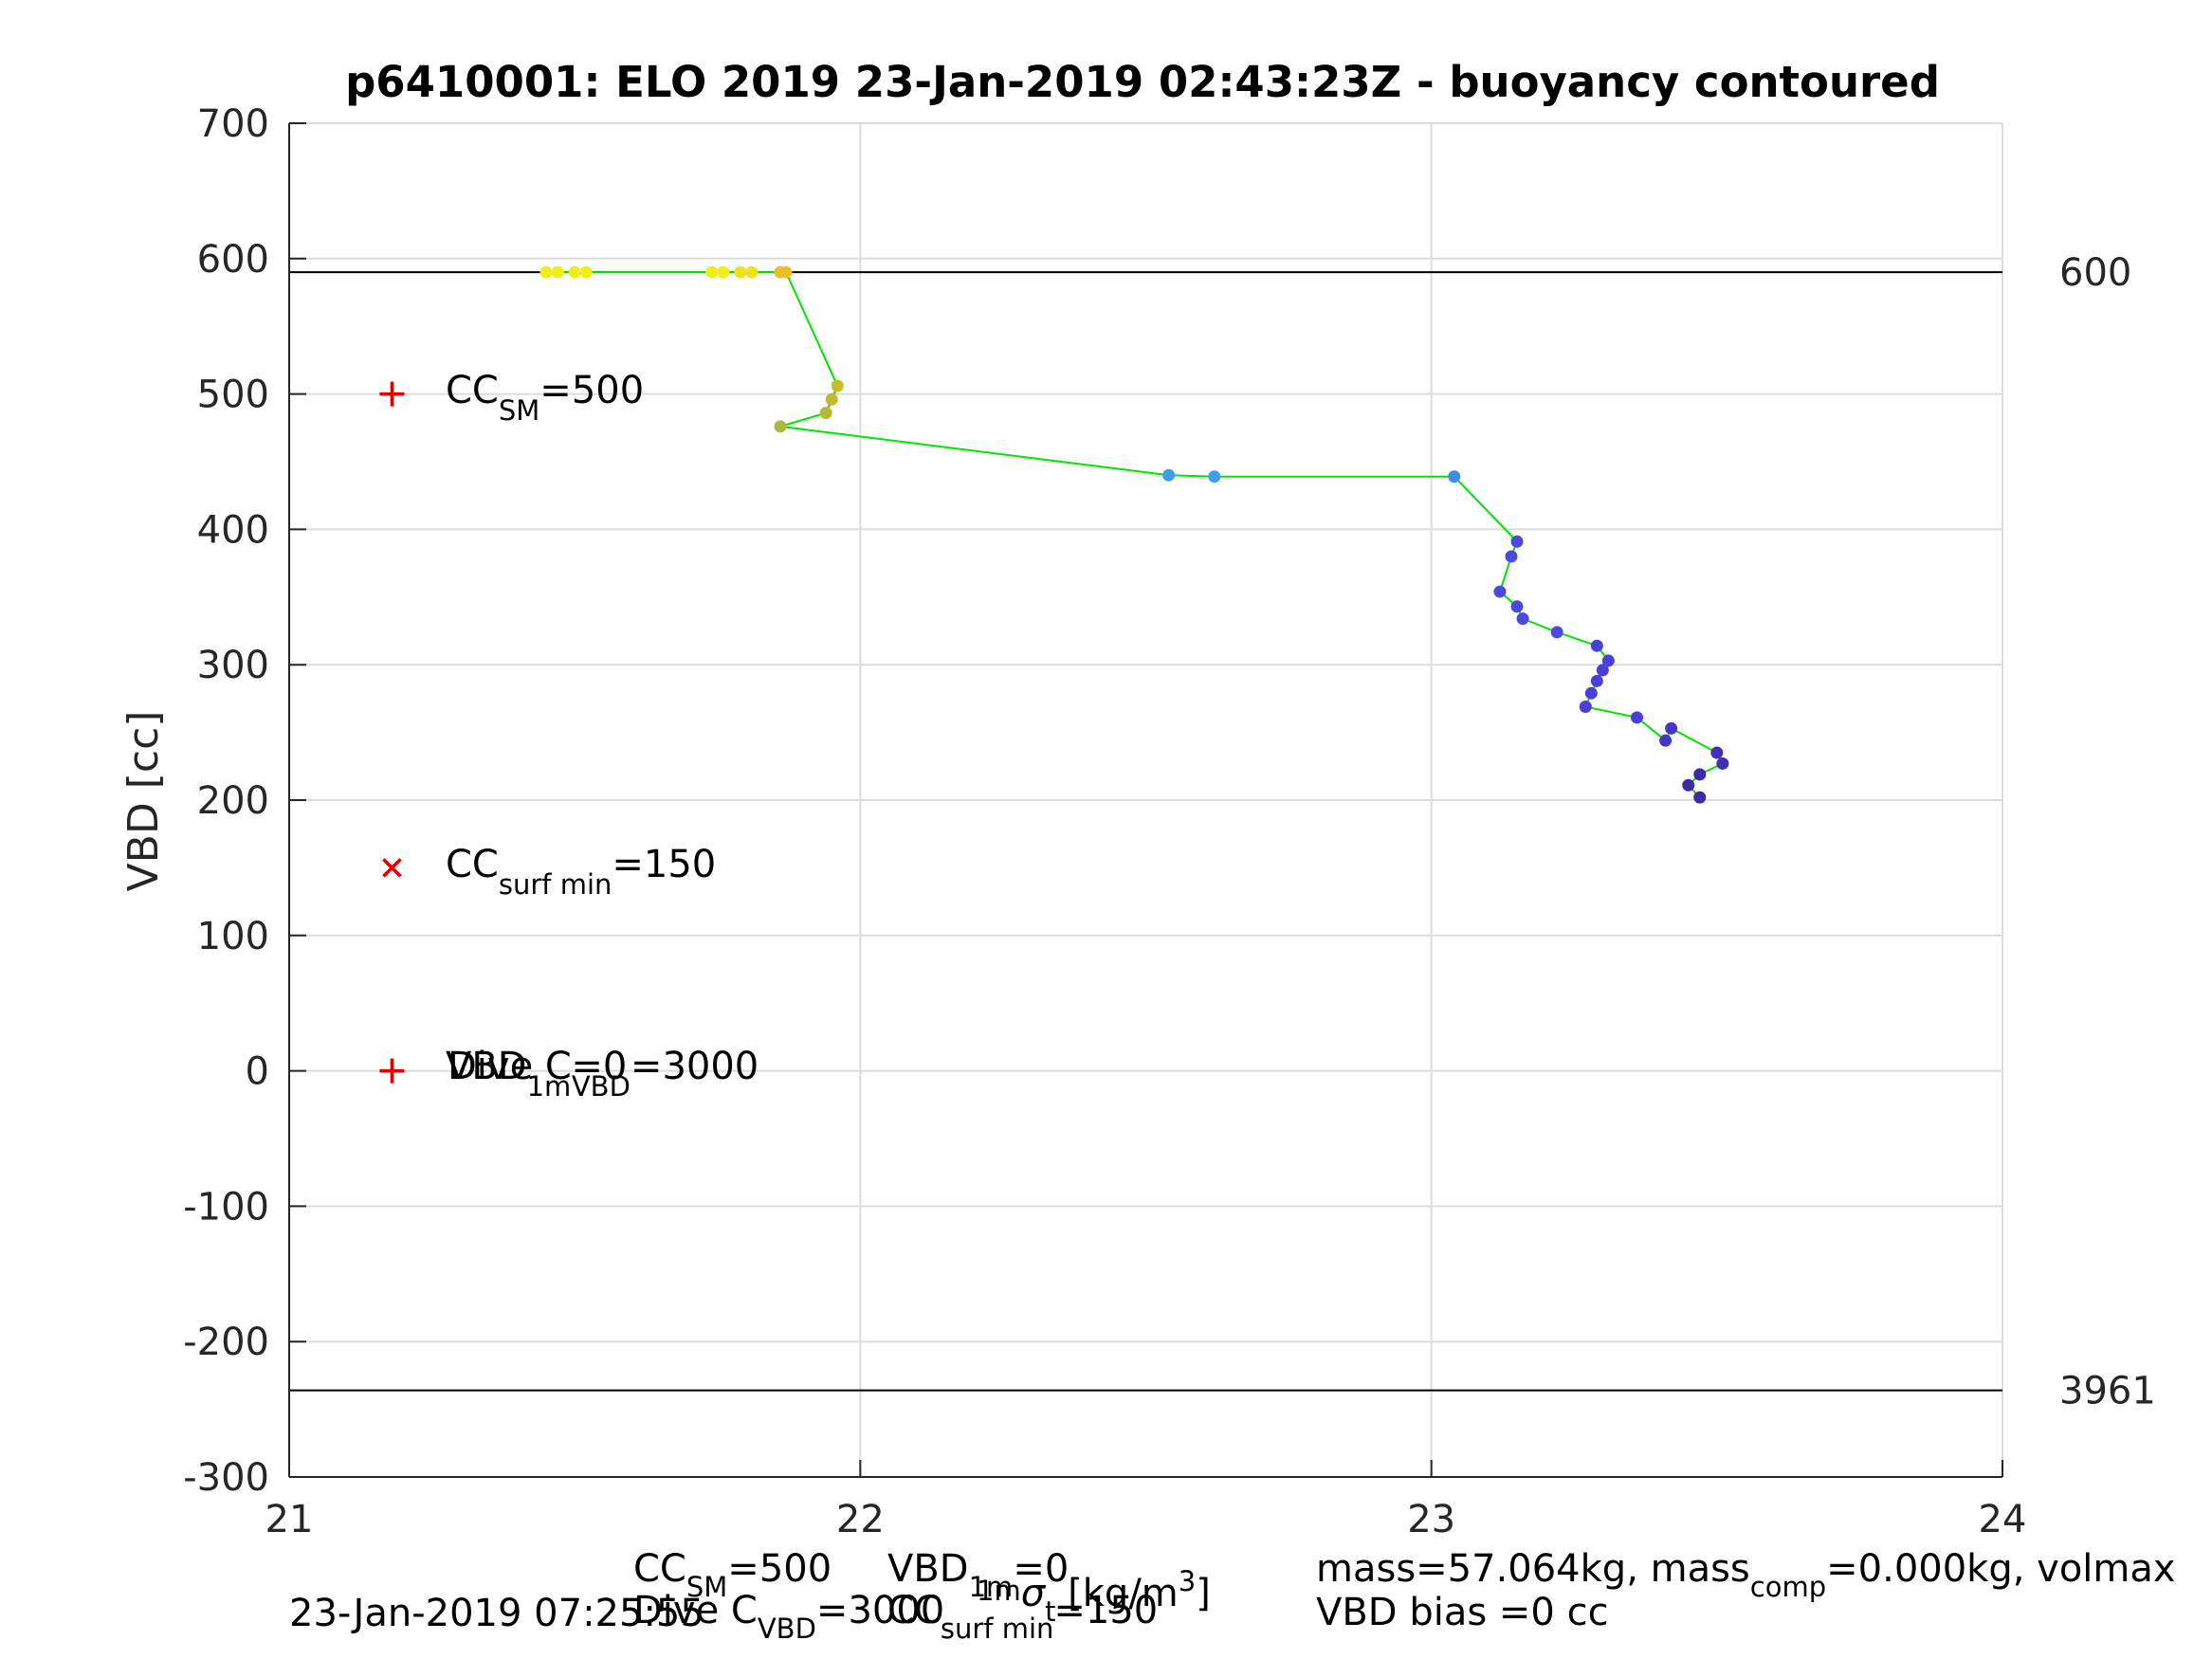 The height and width of the screenshot is (1659, 2212). Describe the element at coordinates (1462, 1612) in the screenshot. I see `footer-vbd-bias: VBD bias =0 cc` at that location.